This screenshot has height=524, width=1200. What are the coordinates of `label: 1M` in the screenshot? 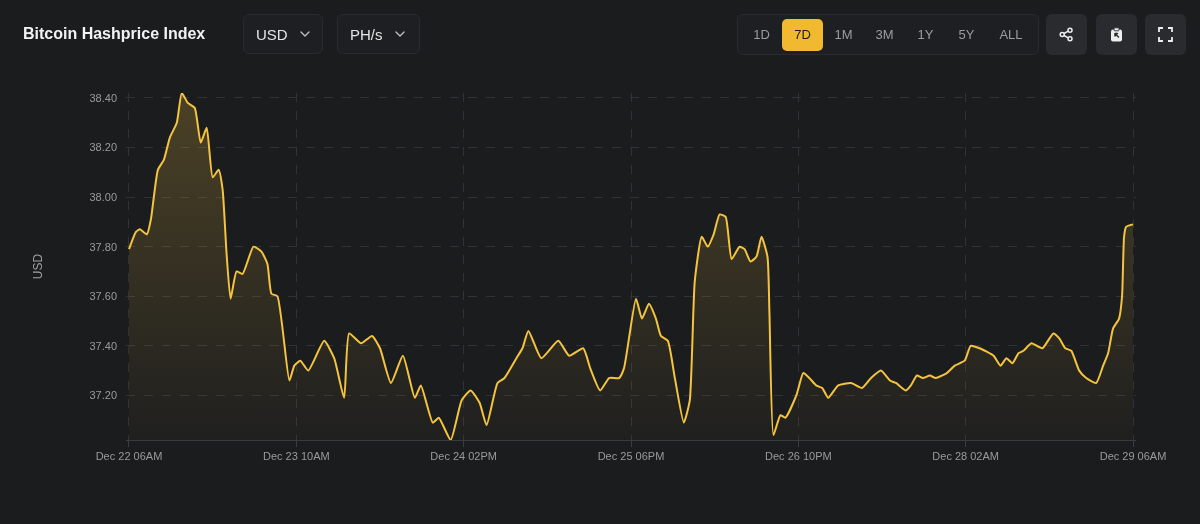 It's located at (843, 34).